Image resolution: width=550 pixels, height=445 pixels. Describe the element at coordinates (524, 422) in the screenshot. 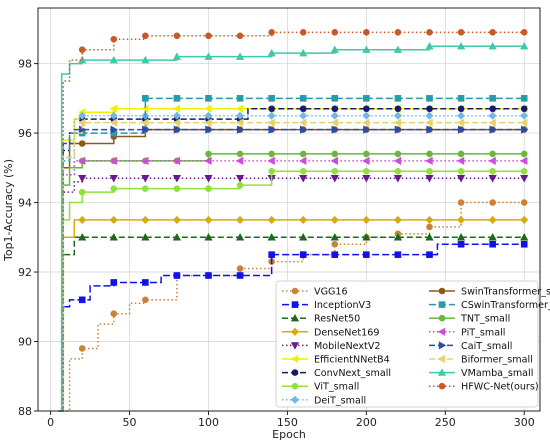

I see `x-tick-label: 300` at that location.